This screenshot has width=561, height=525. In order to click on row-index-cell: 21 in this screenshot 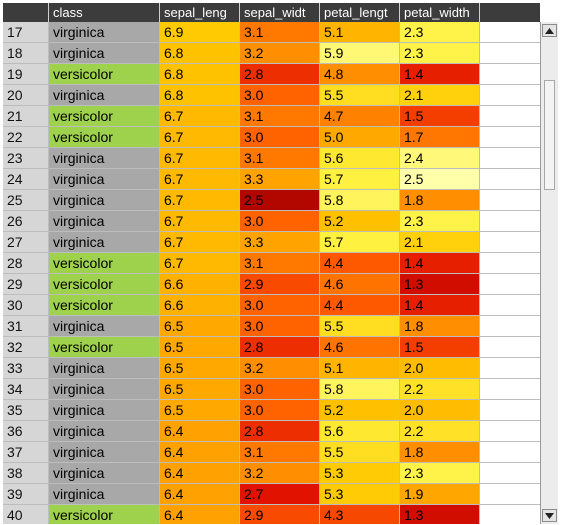, I will do `click(26, 116)`.